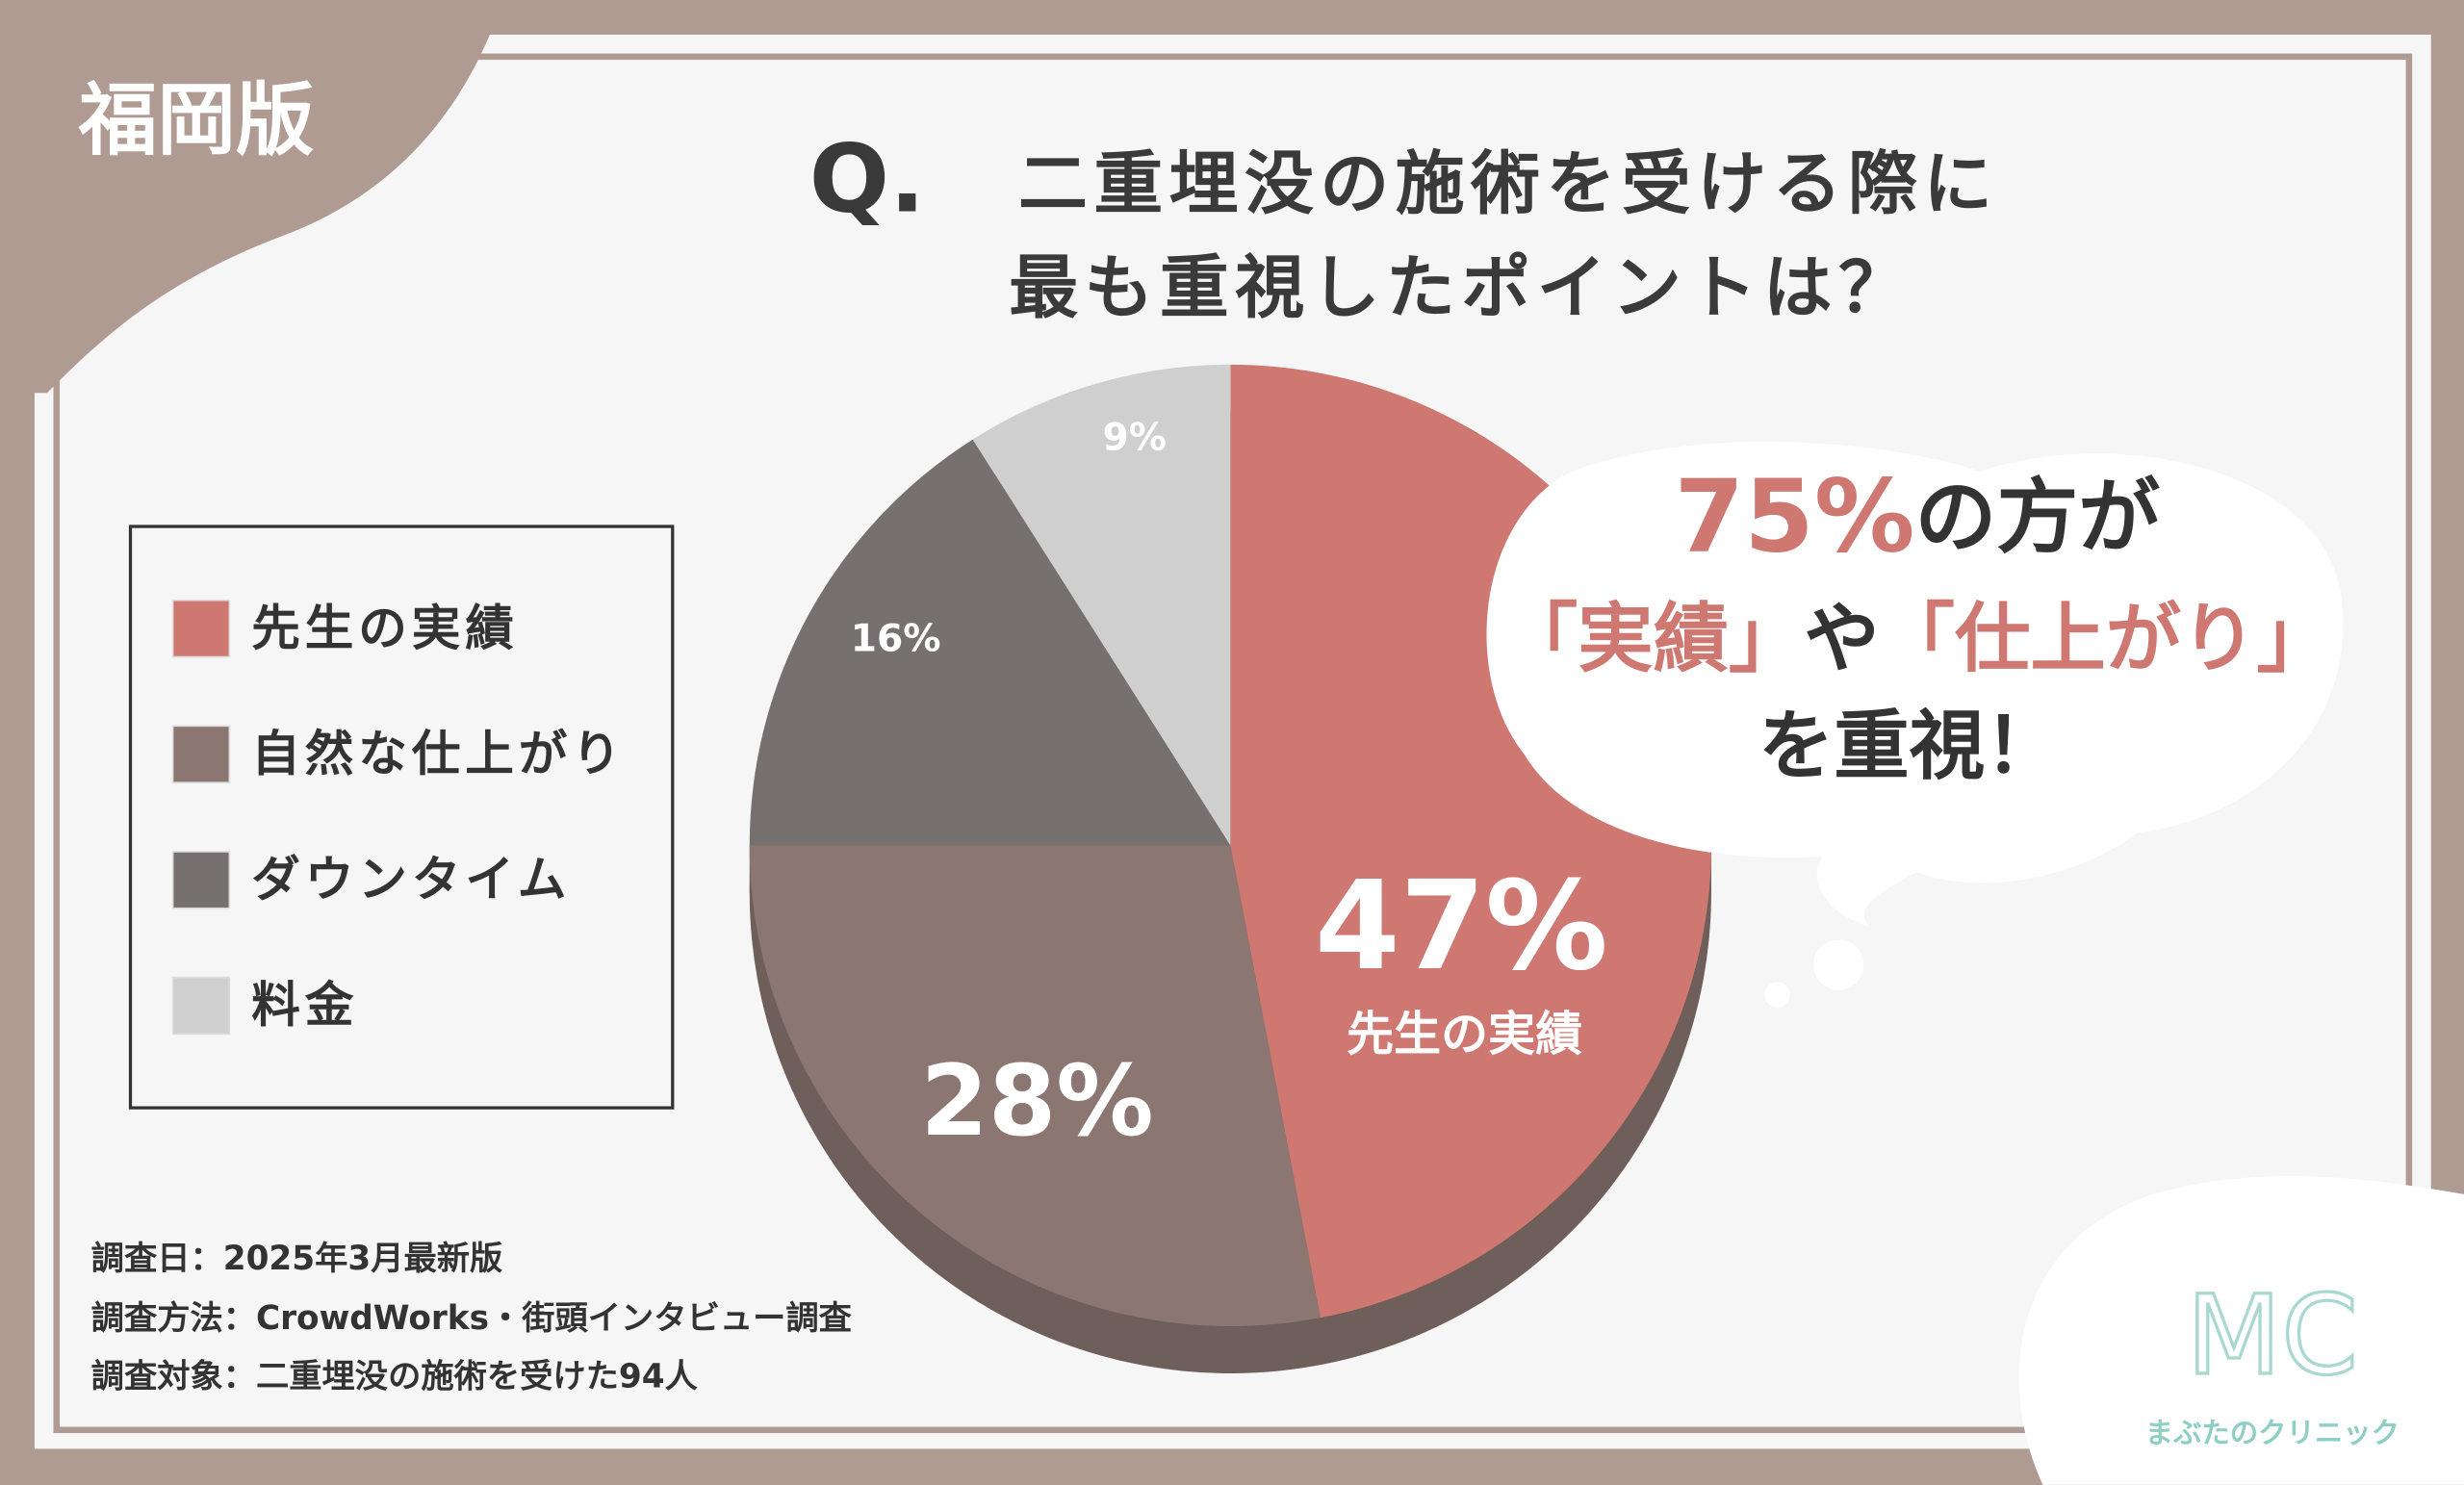  Describe the element at coordinates (411, 879) in the screenshot. I see `legend-label: ダウンタイム` at that location.